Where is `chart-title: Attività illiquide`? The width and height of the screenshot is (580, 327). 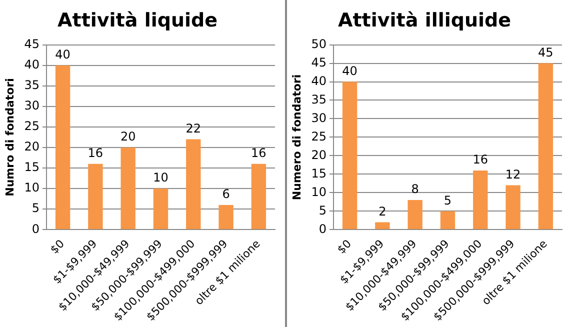
chart-title: Attività illiquide is located at coordinates (424, 20).